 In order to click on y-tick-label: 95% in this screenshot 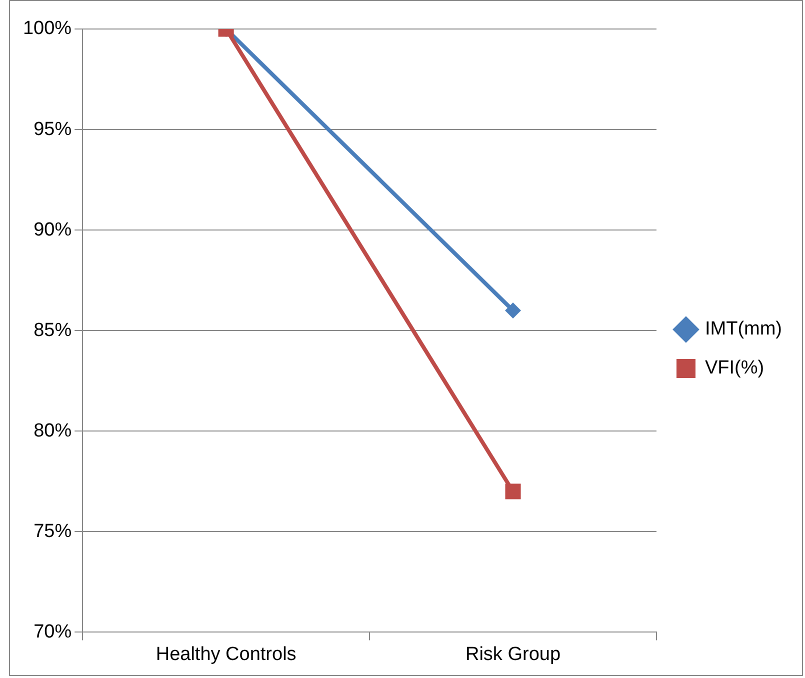, I will do `click(53, 129)`.